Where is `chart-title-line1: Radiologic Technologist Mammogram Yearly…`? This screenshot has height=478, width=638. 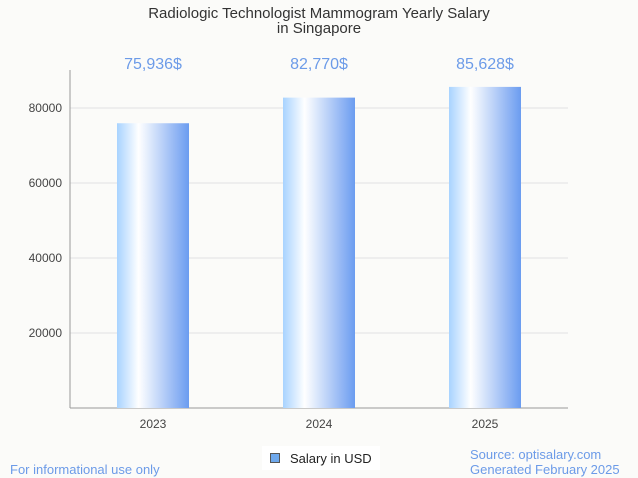 chart-title-line1: Radiologic Technologist Mammogram Yearly… is located at coordinates (319, 13).